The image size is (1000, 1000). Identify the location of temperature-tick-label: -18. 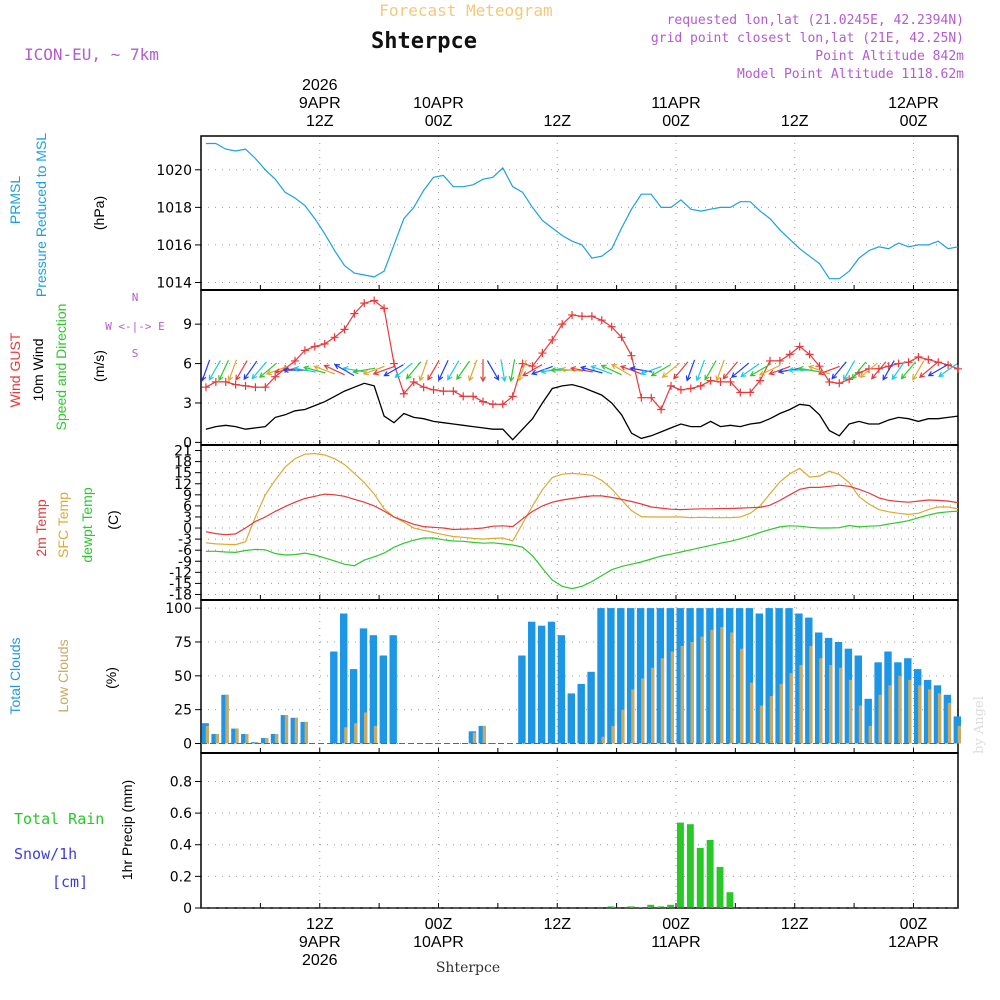
(180, 595).